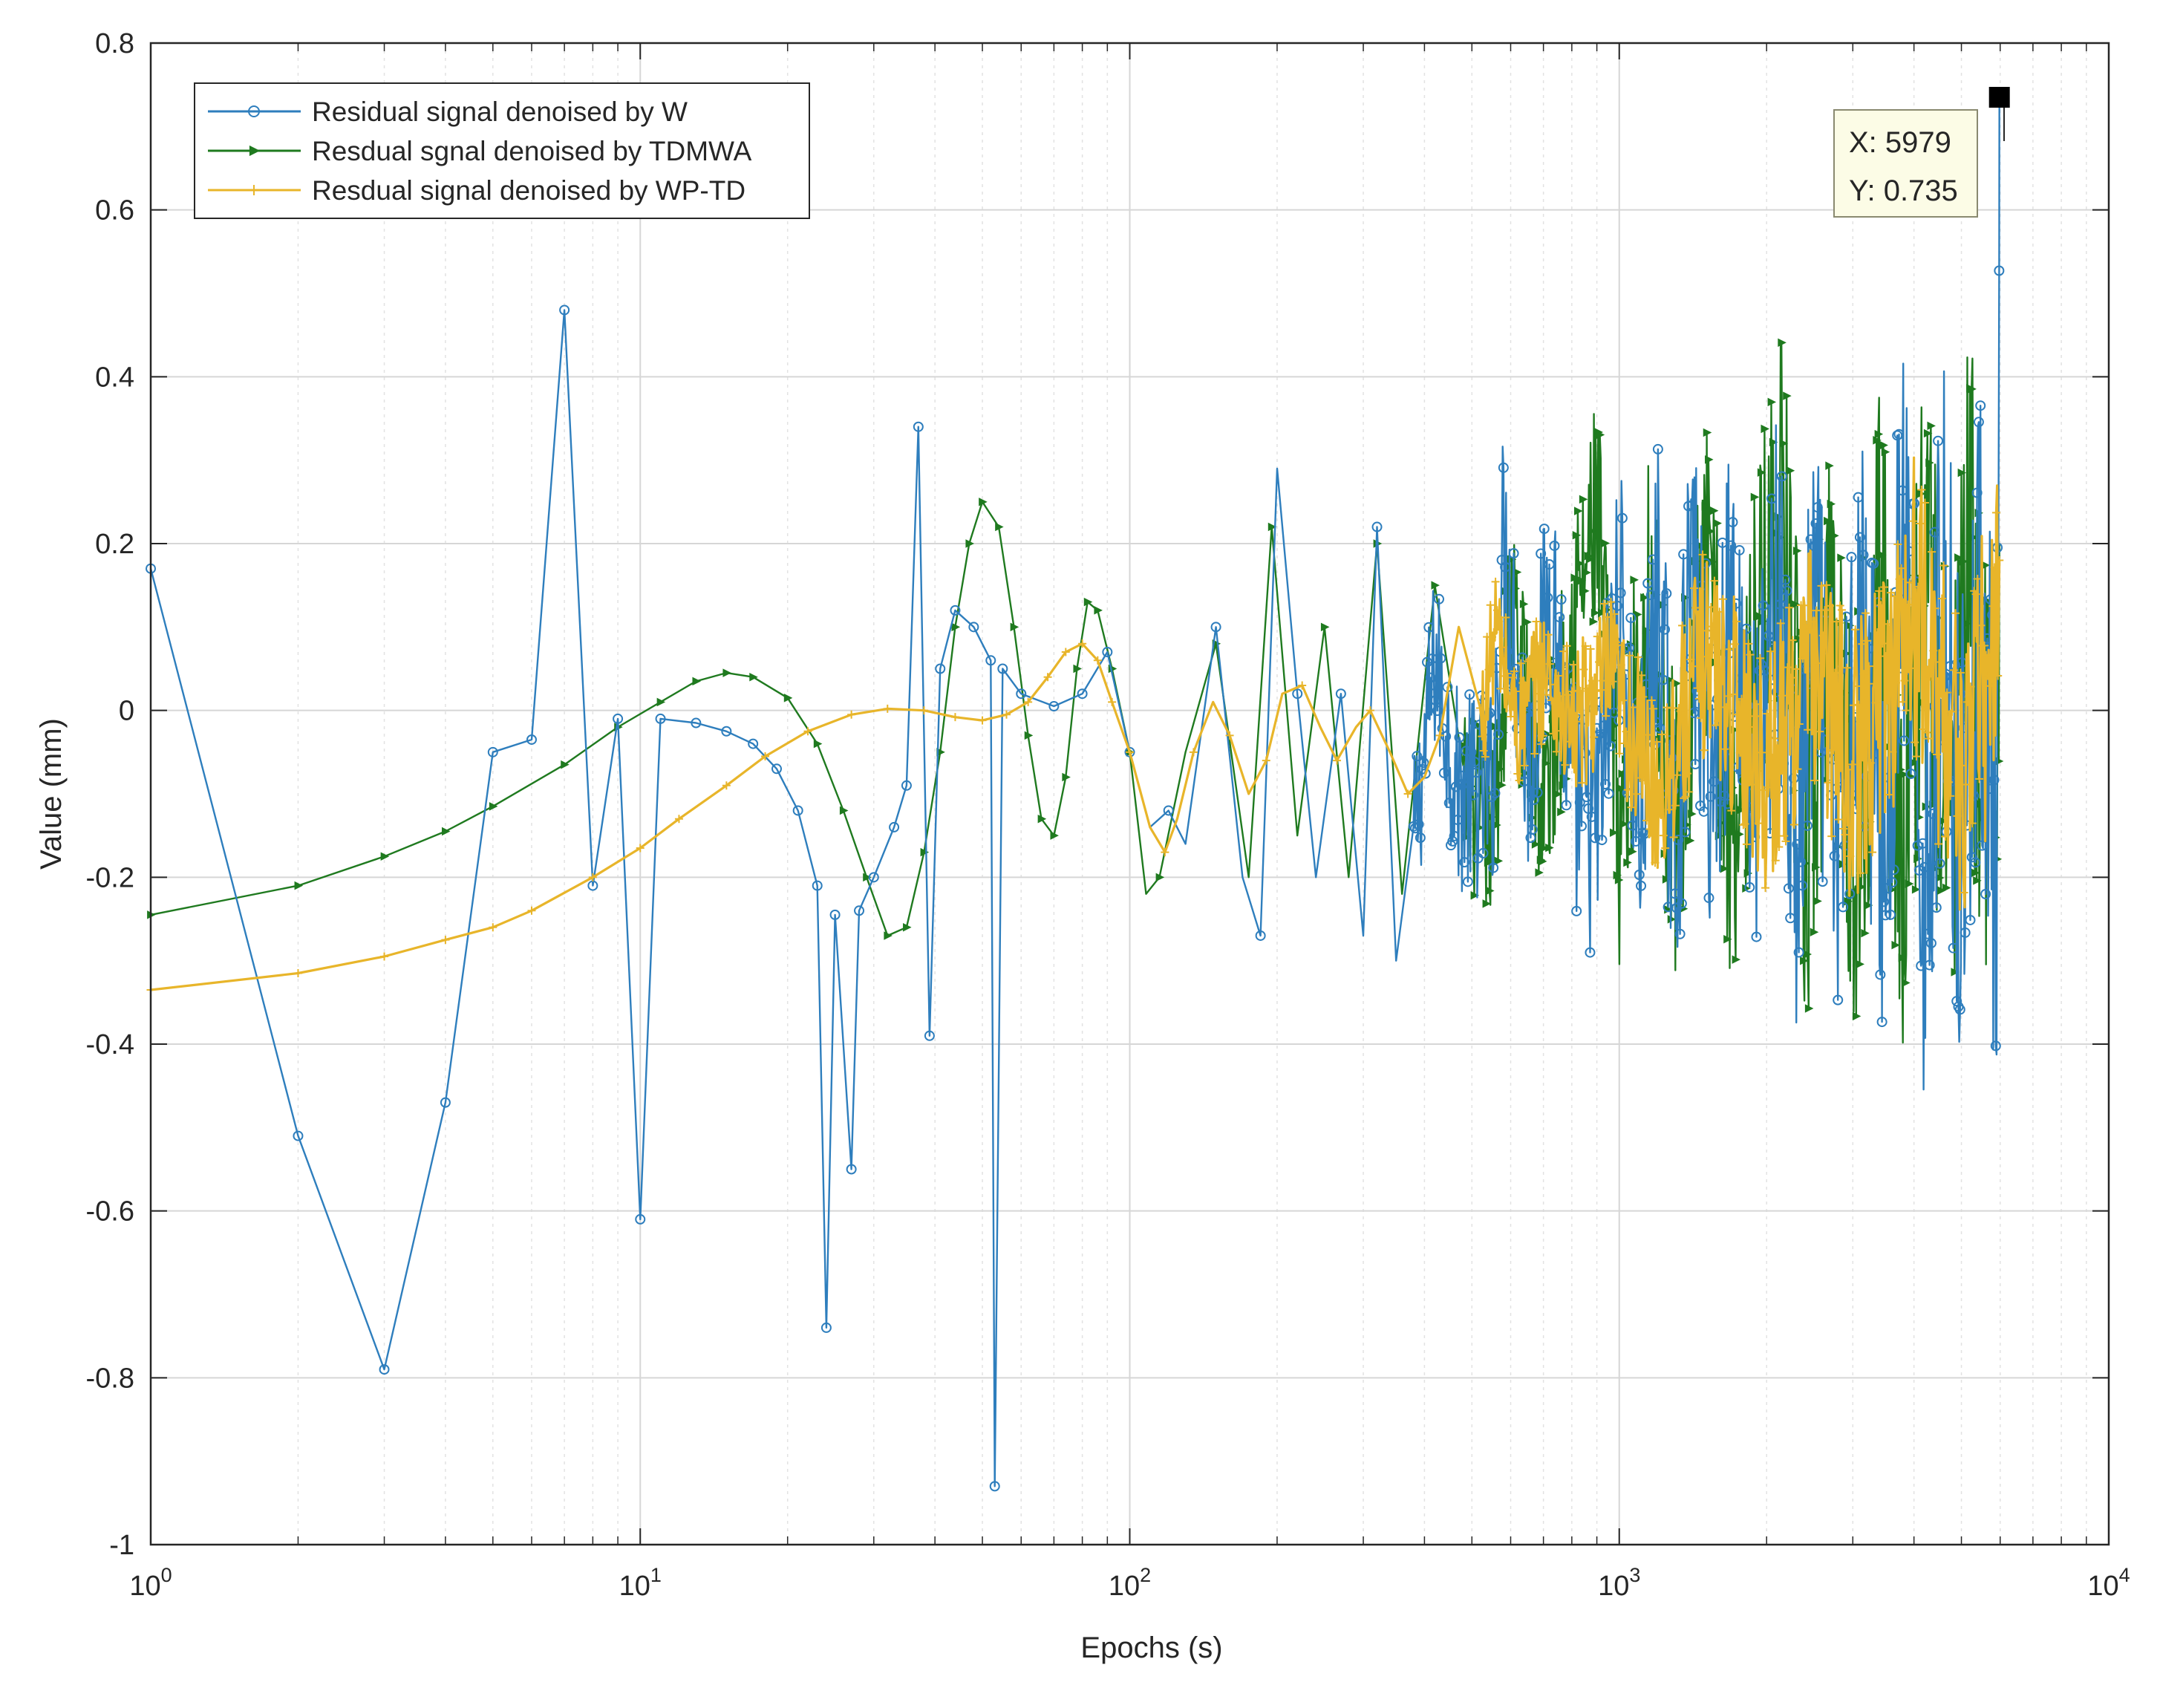 The width and height of the screenshot is (2160, 1708). What do you see at coordinates (1999, 97) in the screenshot?
I see `datatip-marker` at bounding box center [1999, 97].